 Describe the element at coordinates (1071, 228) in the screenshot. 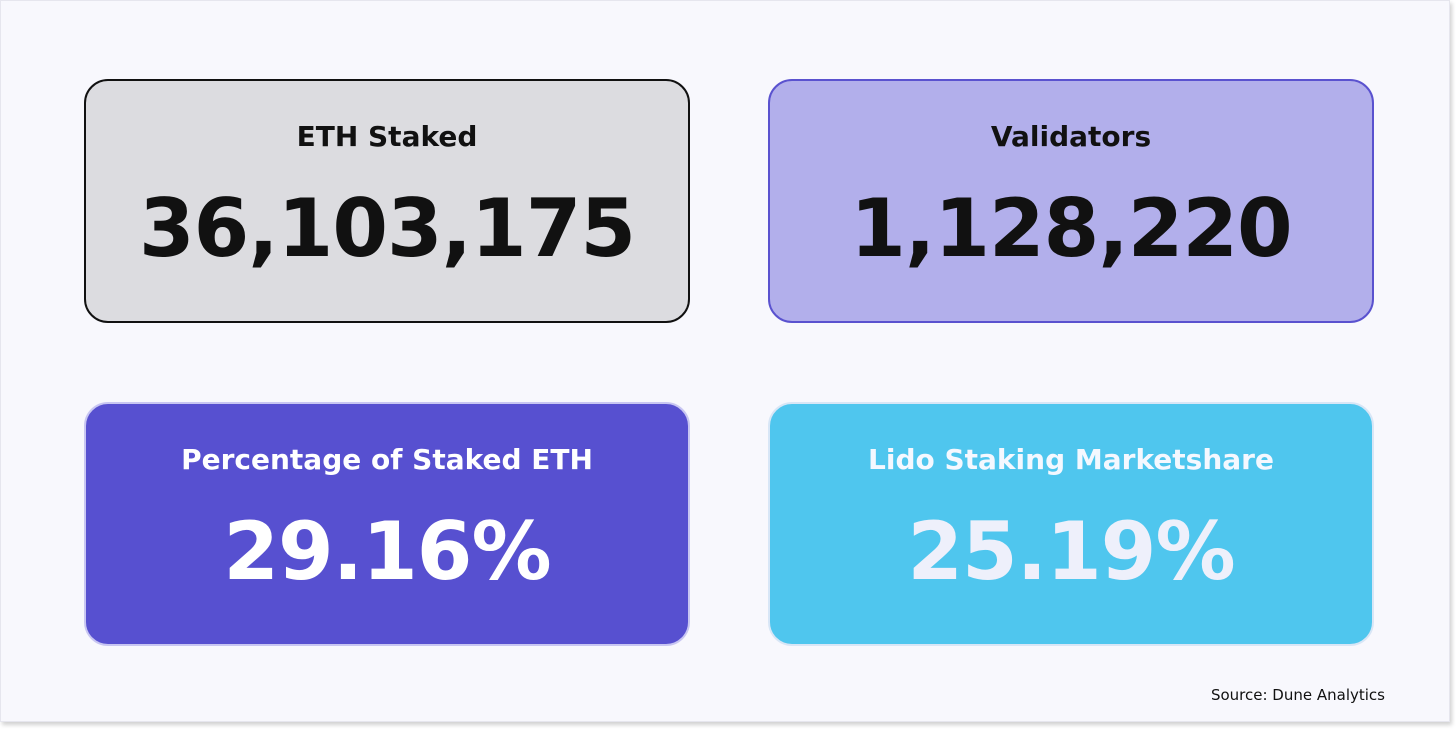

I see `validators-value: 1,128,220` at that location.